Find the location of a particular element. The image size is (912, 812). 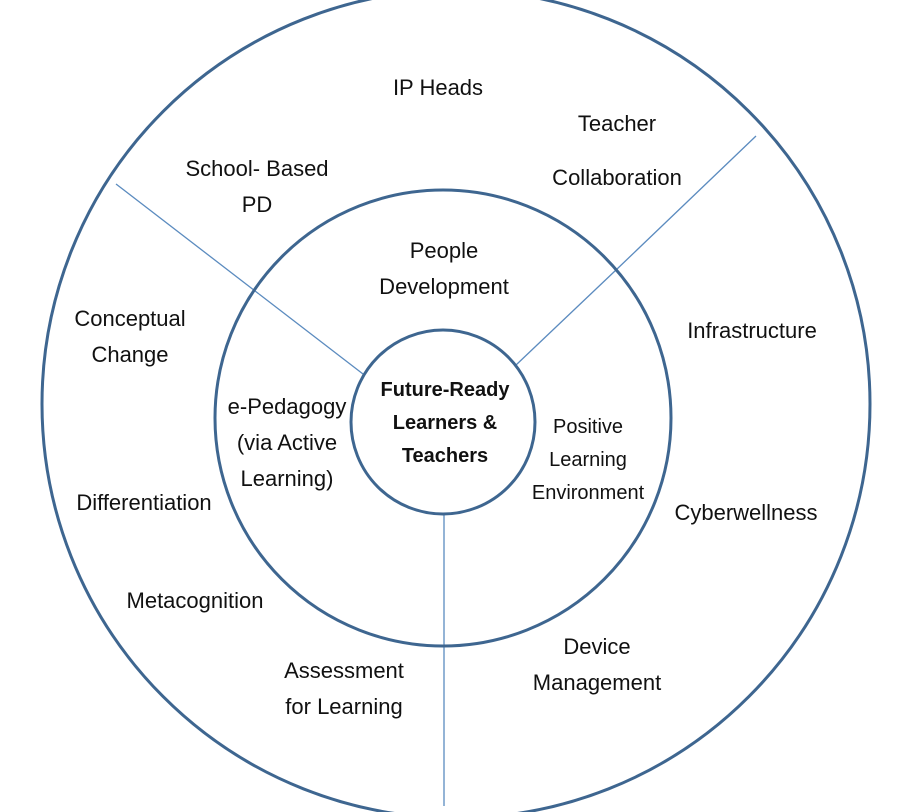

divider-upper-right-outer is located at coordinates (686, 203).